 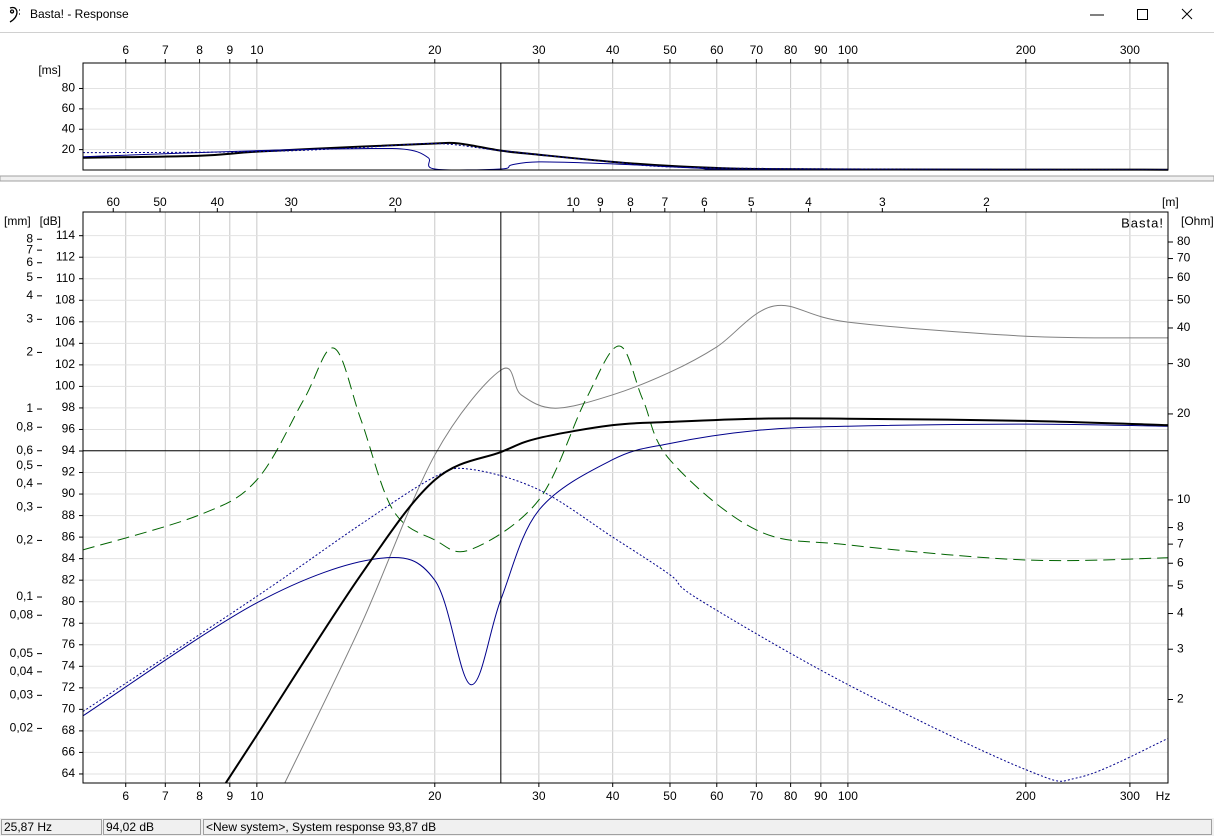 I want to click on y3-tick-label: 0,05, so click(x=22, y=653).